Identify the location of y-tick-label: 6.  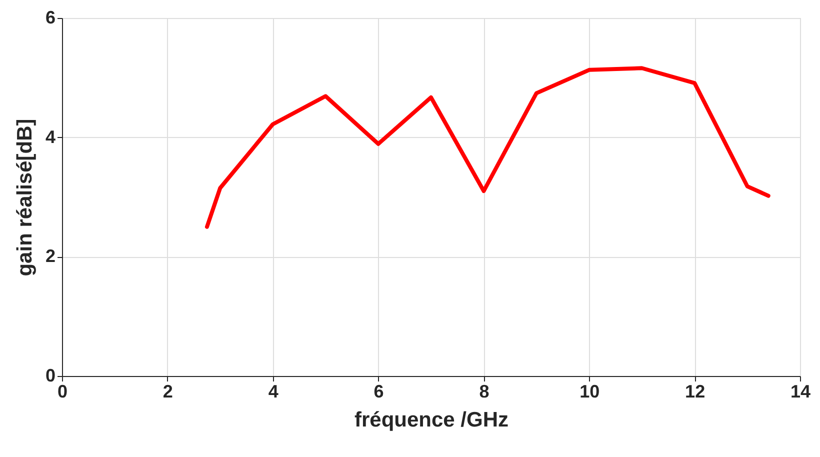
(50, 18).